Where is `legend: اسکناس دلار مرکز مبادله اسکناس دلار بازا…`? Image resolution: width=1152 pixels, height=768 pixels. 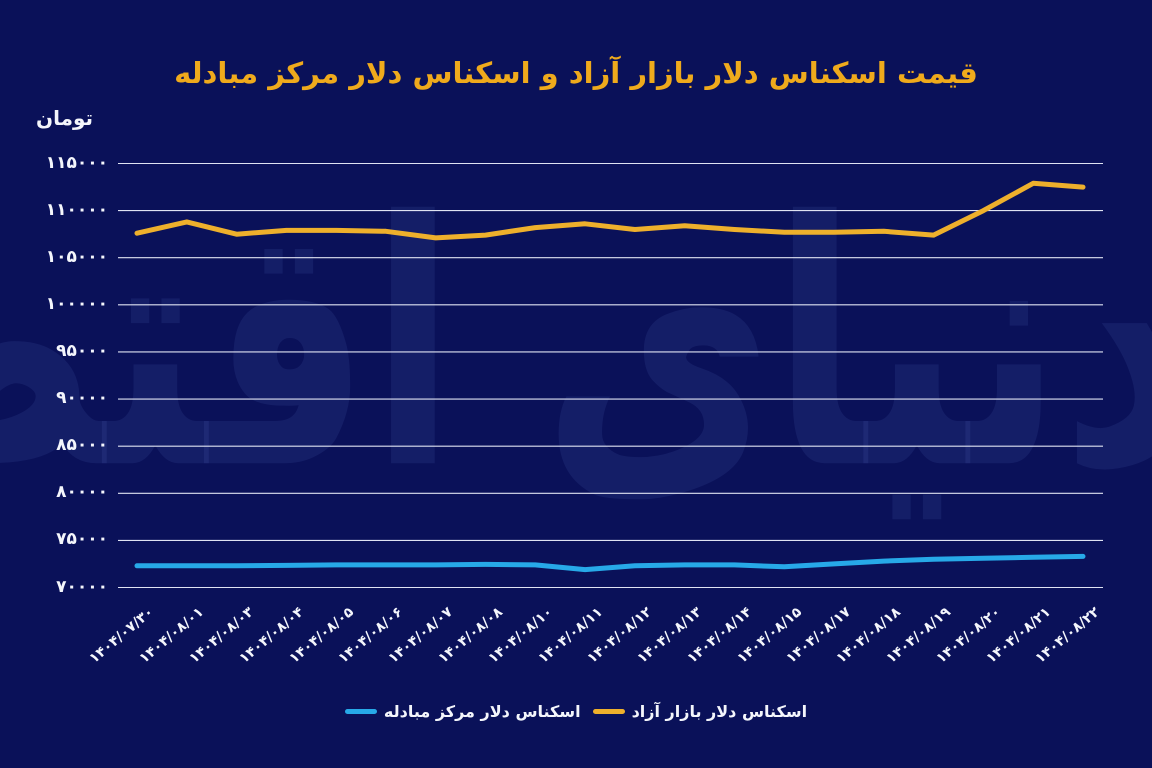 legend: اسکناس دلار مرکز مبادله اسکناس دلار بازا… is located at coordinates (576, 711).